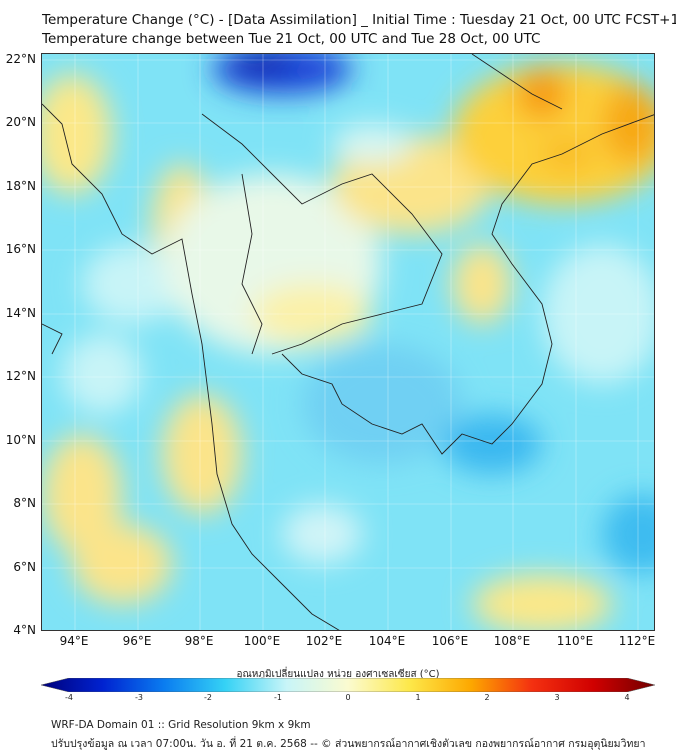 The width and height of the screenshot is (676, 756). Describe the element at coordinates (20, 313) in the screenshot. I see `lat-label: 14°N` at that location.